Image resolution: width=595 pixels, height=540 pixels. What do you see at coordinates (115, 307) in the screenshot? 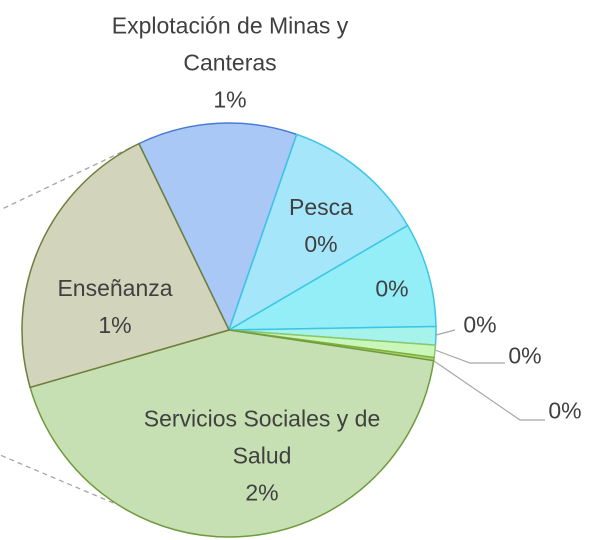
I see `slice-label: Enseñanza 1%` at bounding box center [115, 307].